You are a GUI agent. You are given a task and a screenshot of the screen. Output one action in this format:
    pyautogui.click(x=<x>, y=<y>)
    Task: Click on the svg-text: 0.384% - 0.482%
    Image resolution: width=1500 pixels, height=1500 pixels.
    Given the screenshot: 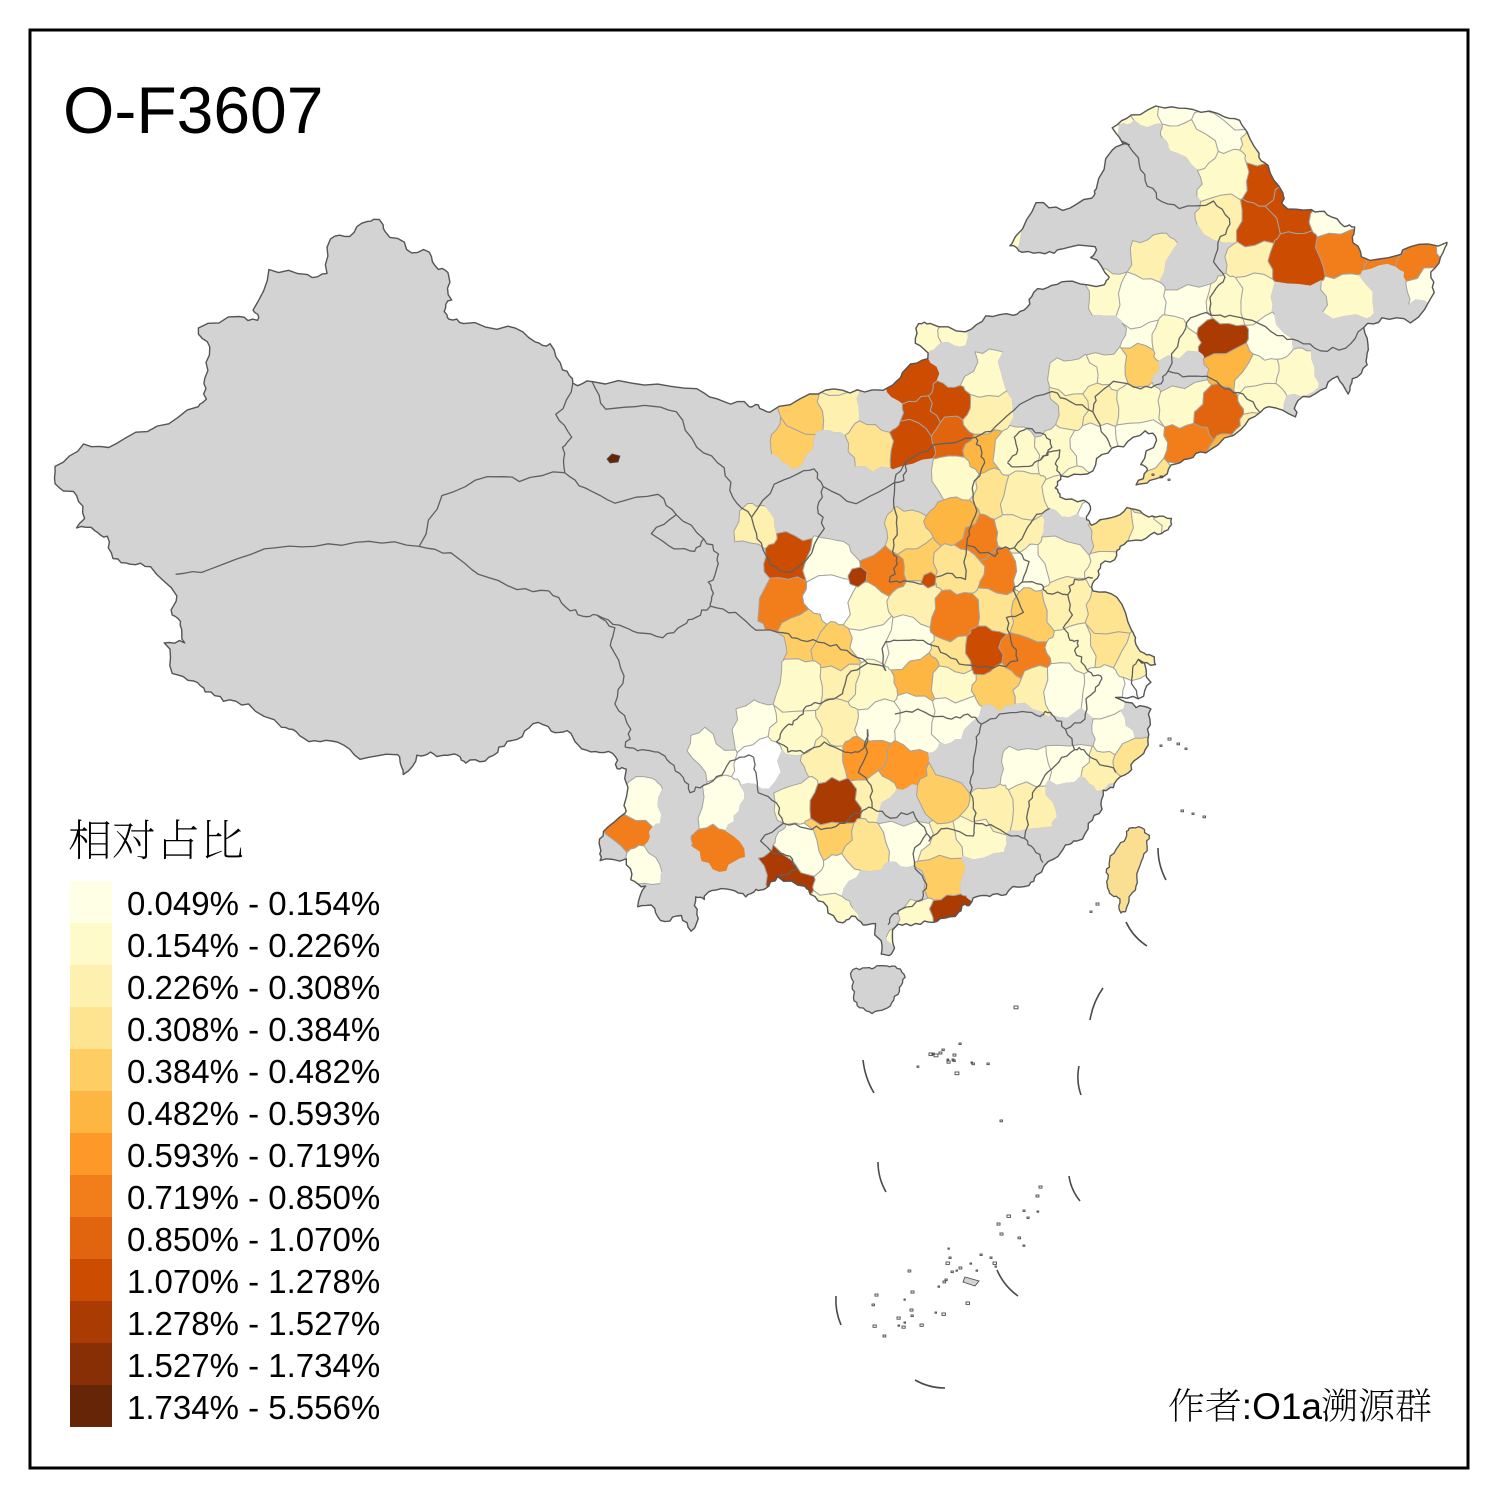 What is the action you would take?
    pyautogui.click(x=253, y=1071)
    